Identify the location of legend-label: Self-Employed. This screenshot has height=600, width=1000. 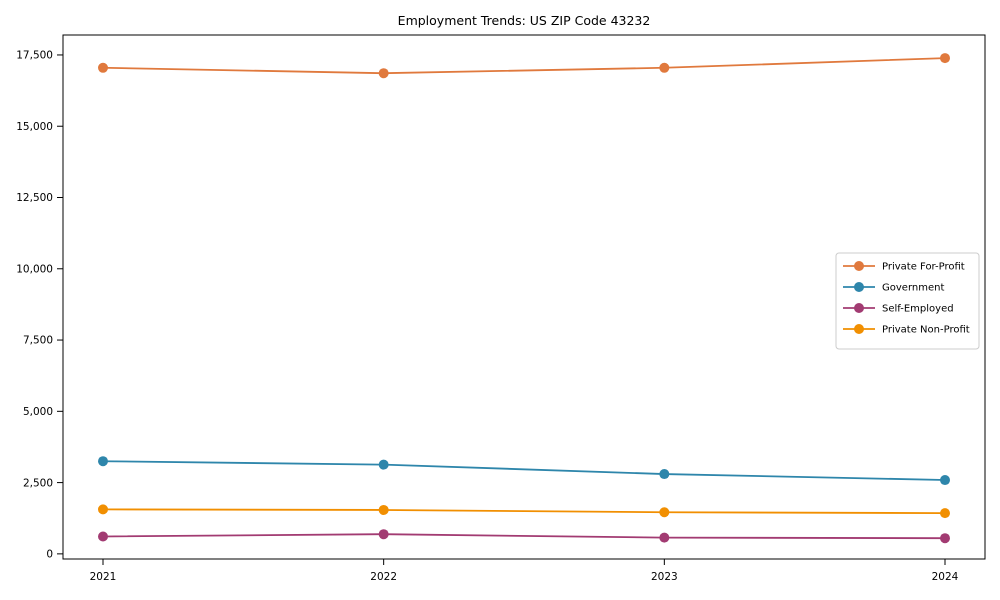
(918, 309).